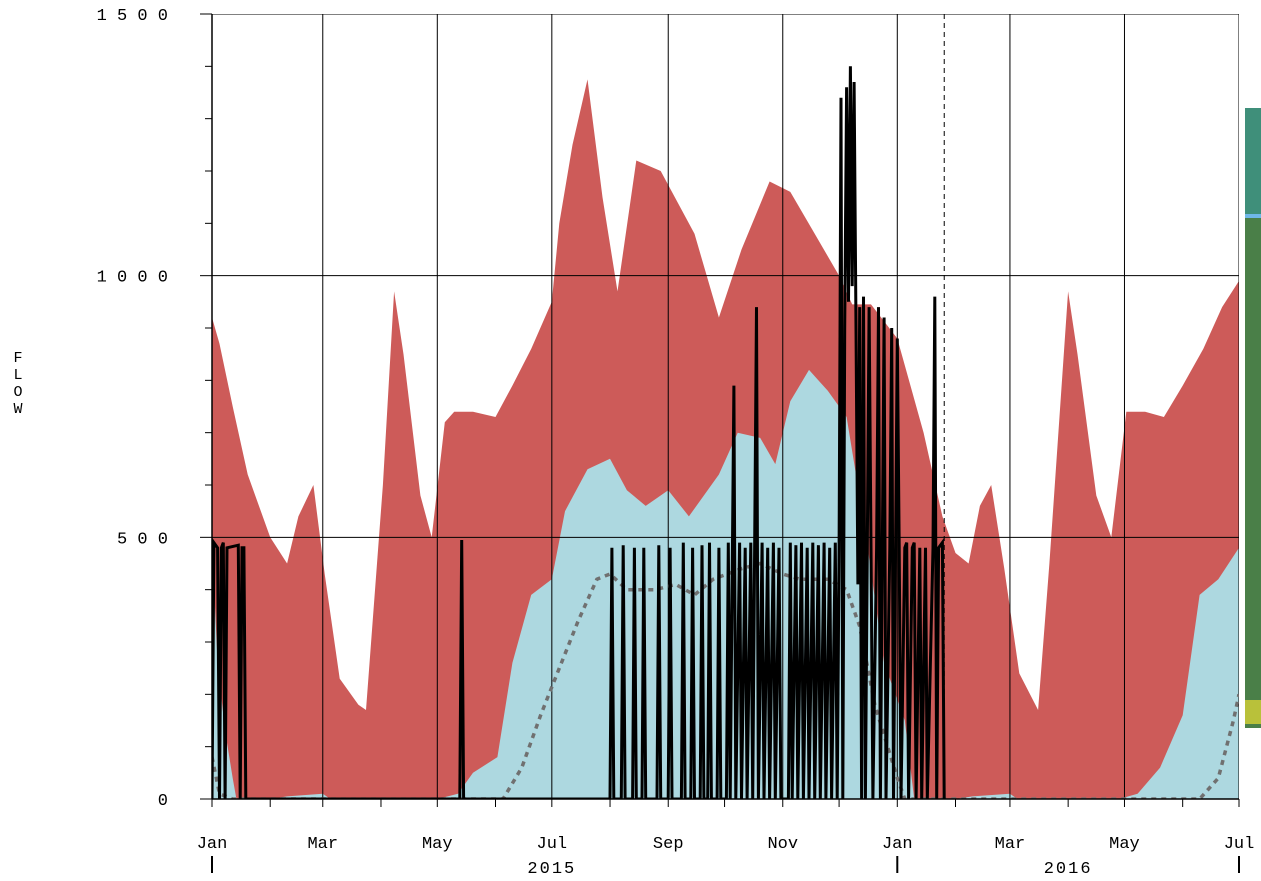  What do you see at coordinates (142, 539) in the screenshot?
I see `y-tick-label: 5 0 0` at bounding box center [142, 539].